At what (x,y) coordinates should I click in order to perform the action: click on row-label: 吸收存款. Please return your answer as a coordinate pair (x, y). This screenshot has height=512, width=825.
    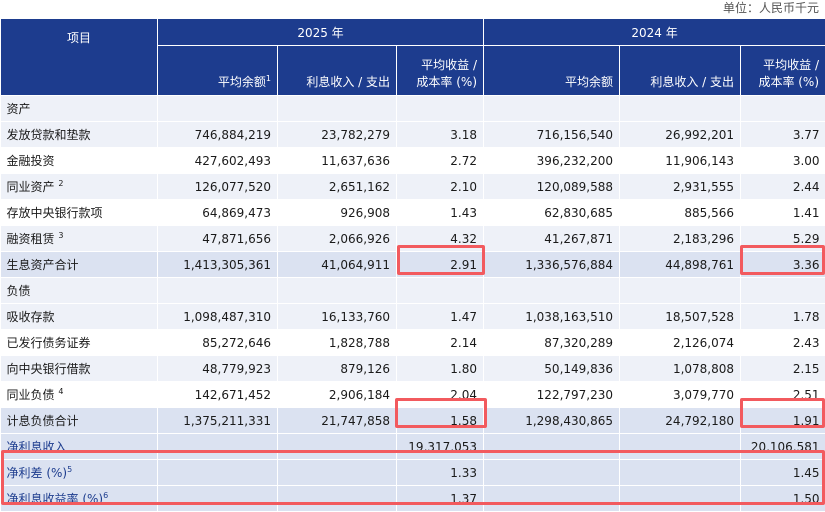
    Looking at the image, I should click on (79, 317).